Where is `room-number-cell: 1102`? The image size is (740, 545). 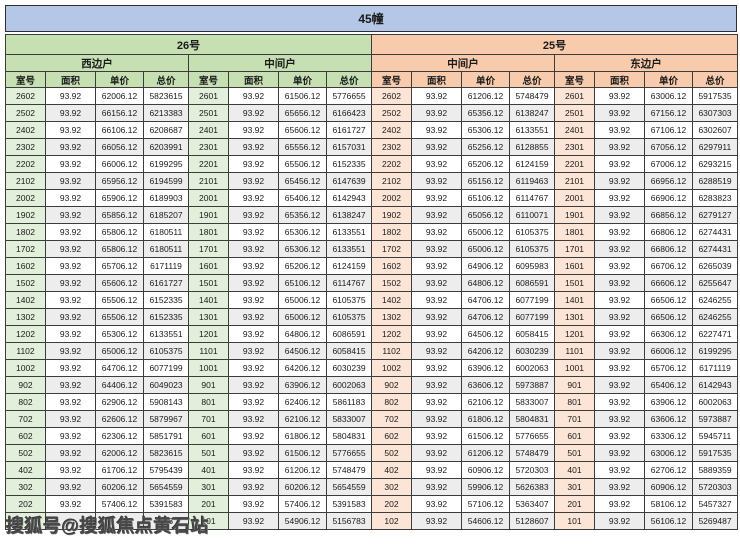
room-number-cell: 1102 is located at coordinates (25, 351).